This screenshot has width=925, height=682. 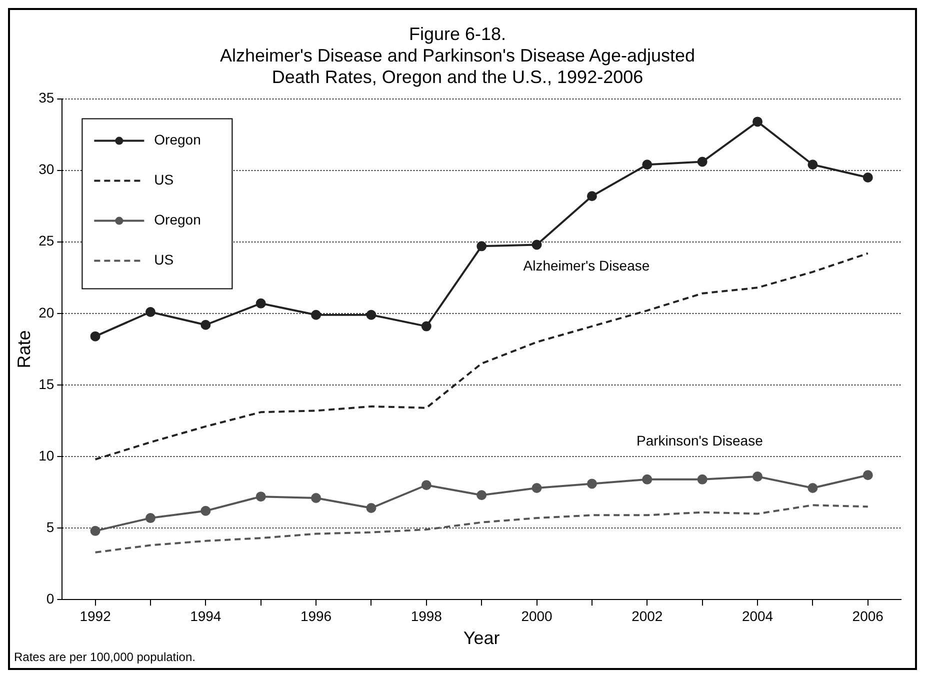 What do you see at coordinates (481, 529) in the screenshot?
I see `line-series` at bounding box center [481, 529].